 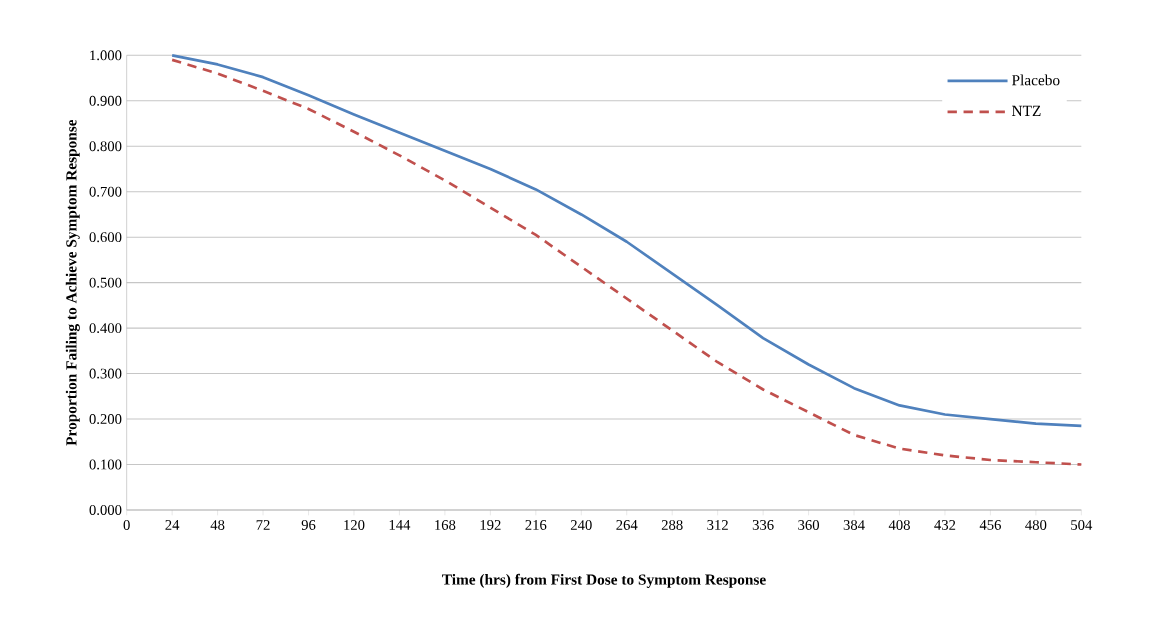 What do you see at coordinates (105, 373) in the screenshot?
I see `y-tick-label: 0.300` at bounding box center [105, 373].